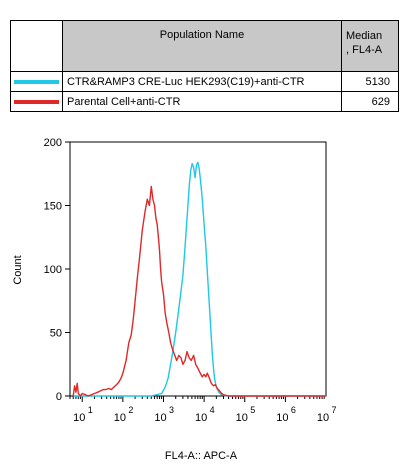 The height and width of the screenshot is (476, 413). Describe the element at coordinates (56, 334) in the screenshot. I see `y-tick-label: 50` at that location.